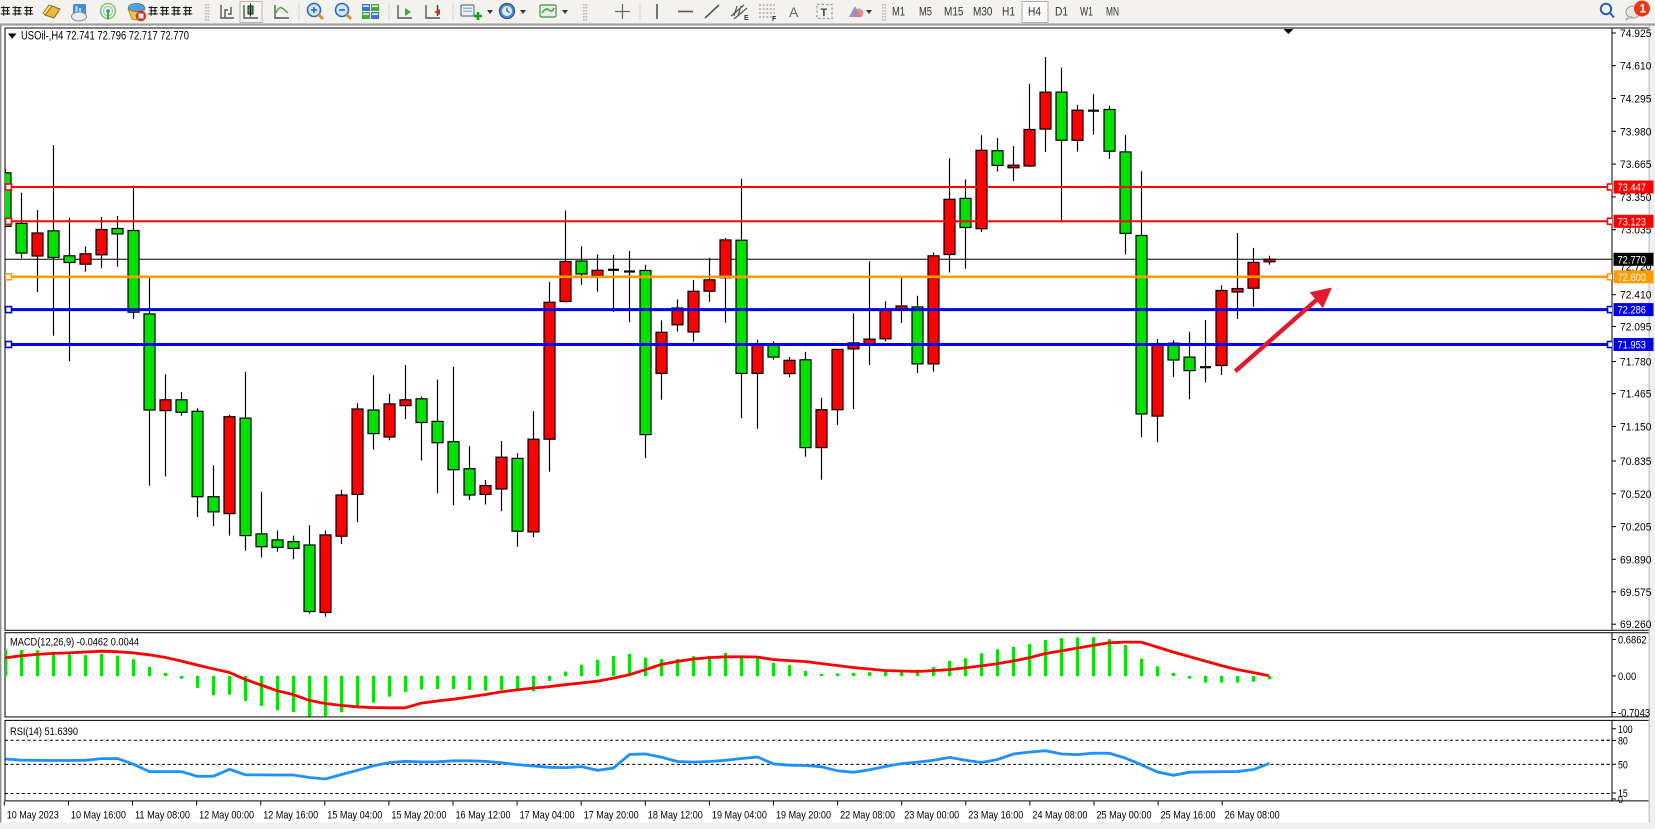  Describe the element at coordinates (995, 816) in the screenshot. I see `svg-text: 23 May 16:00` at that location.